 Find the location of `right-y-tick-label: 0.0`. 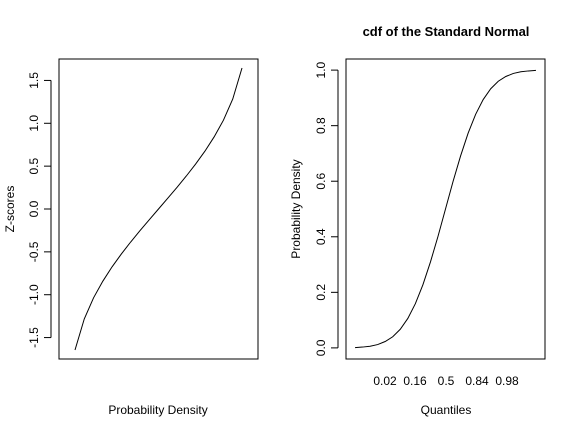

right-y-tick-label: 0.0 is located at coordinates (321, 347).